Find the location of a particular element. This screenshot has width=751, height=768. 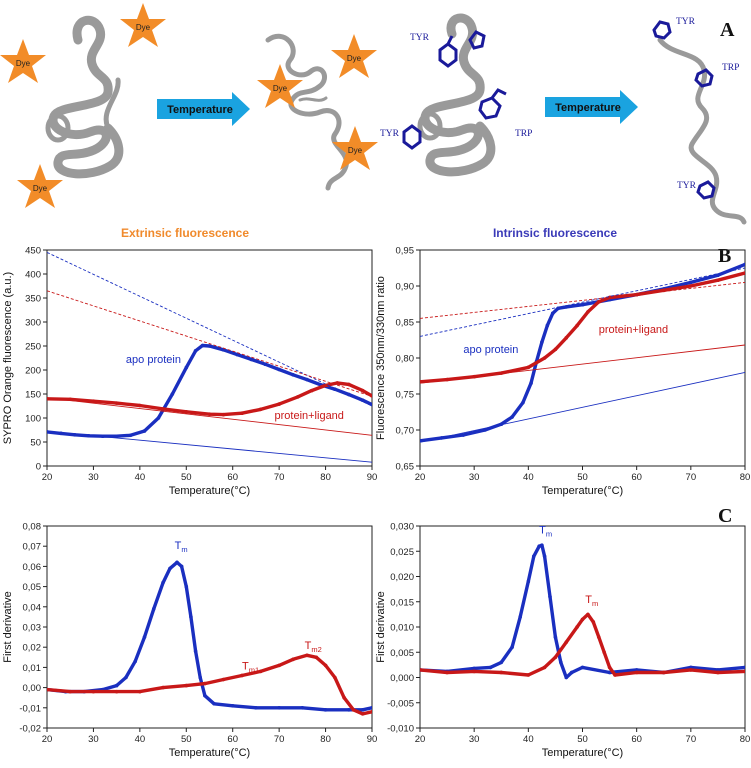

x-tick-label: 80 is located at coordinates (745, 477).